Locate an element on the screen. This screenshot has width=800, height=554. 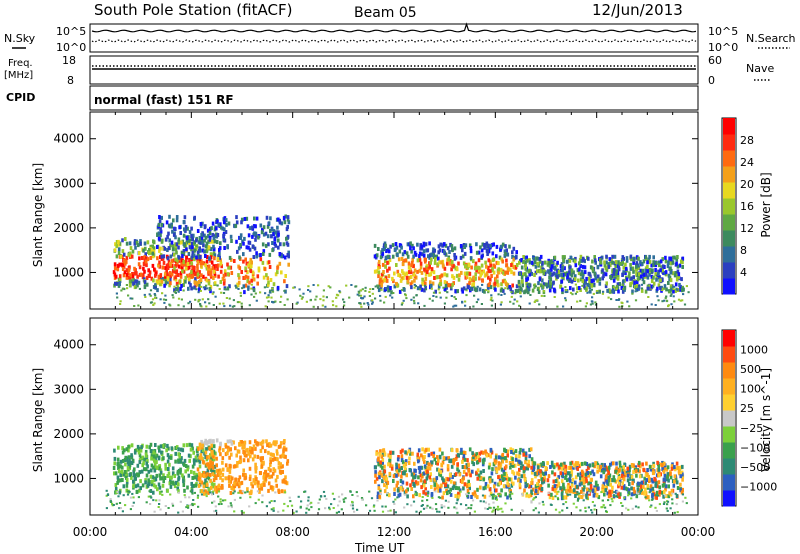
colorbar-tick-label: 8 is located at coordinates (743, 250).